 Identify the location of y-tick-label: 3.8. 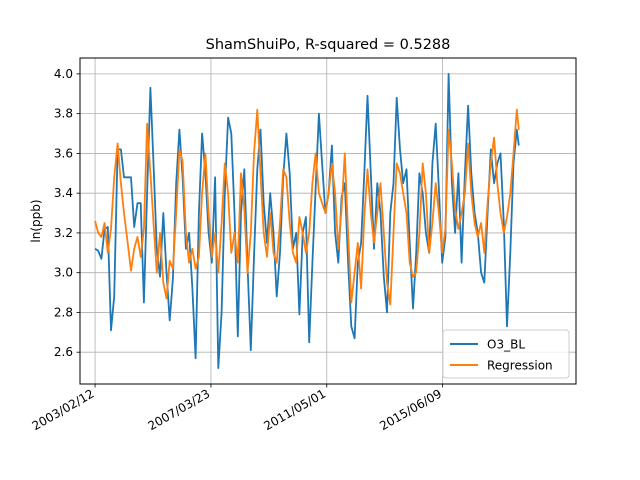
(63, 114).